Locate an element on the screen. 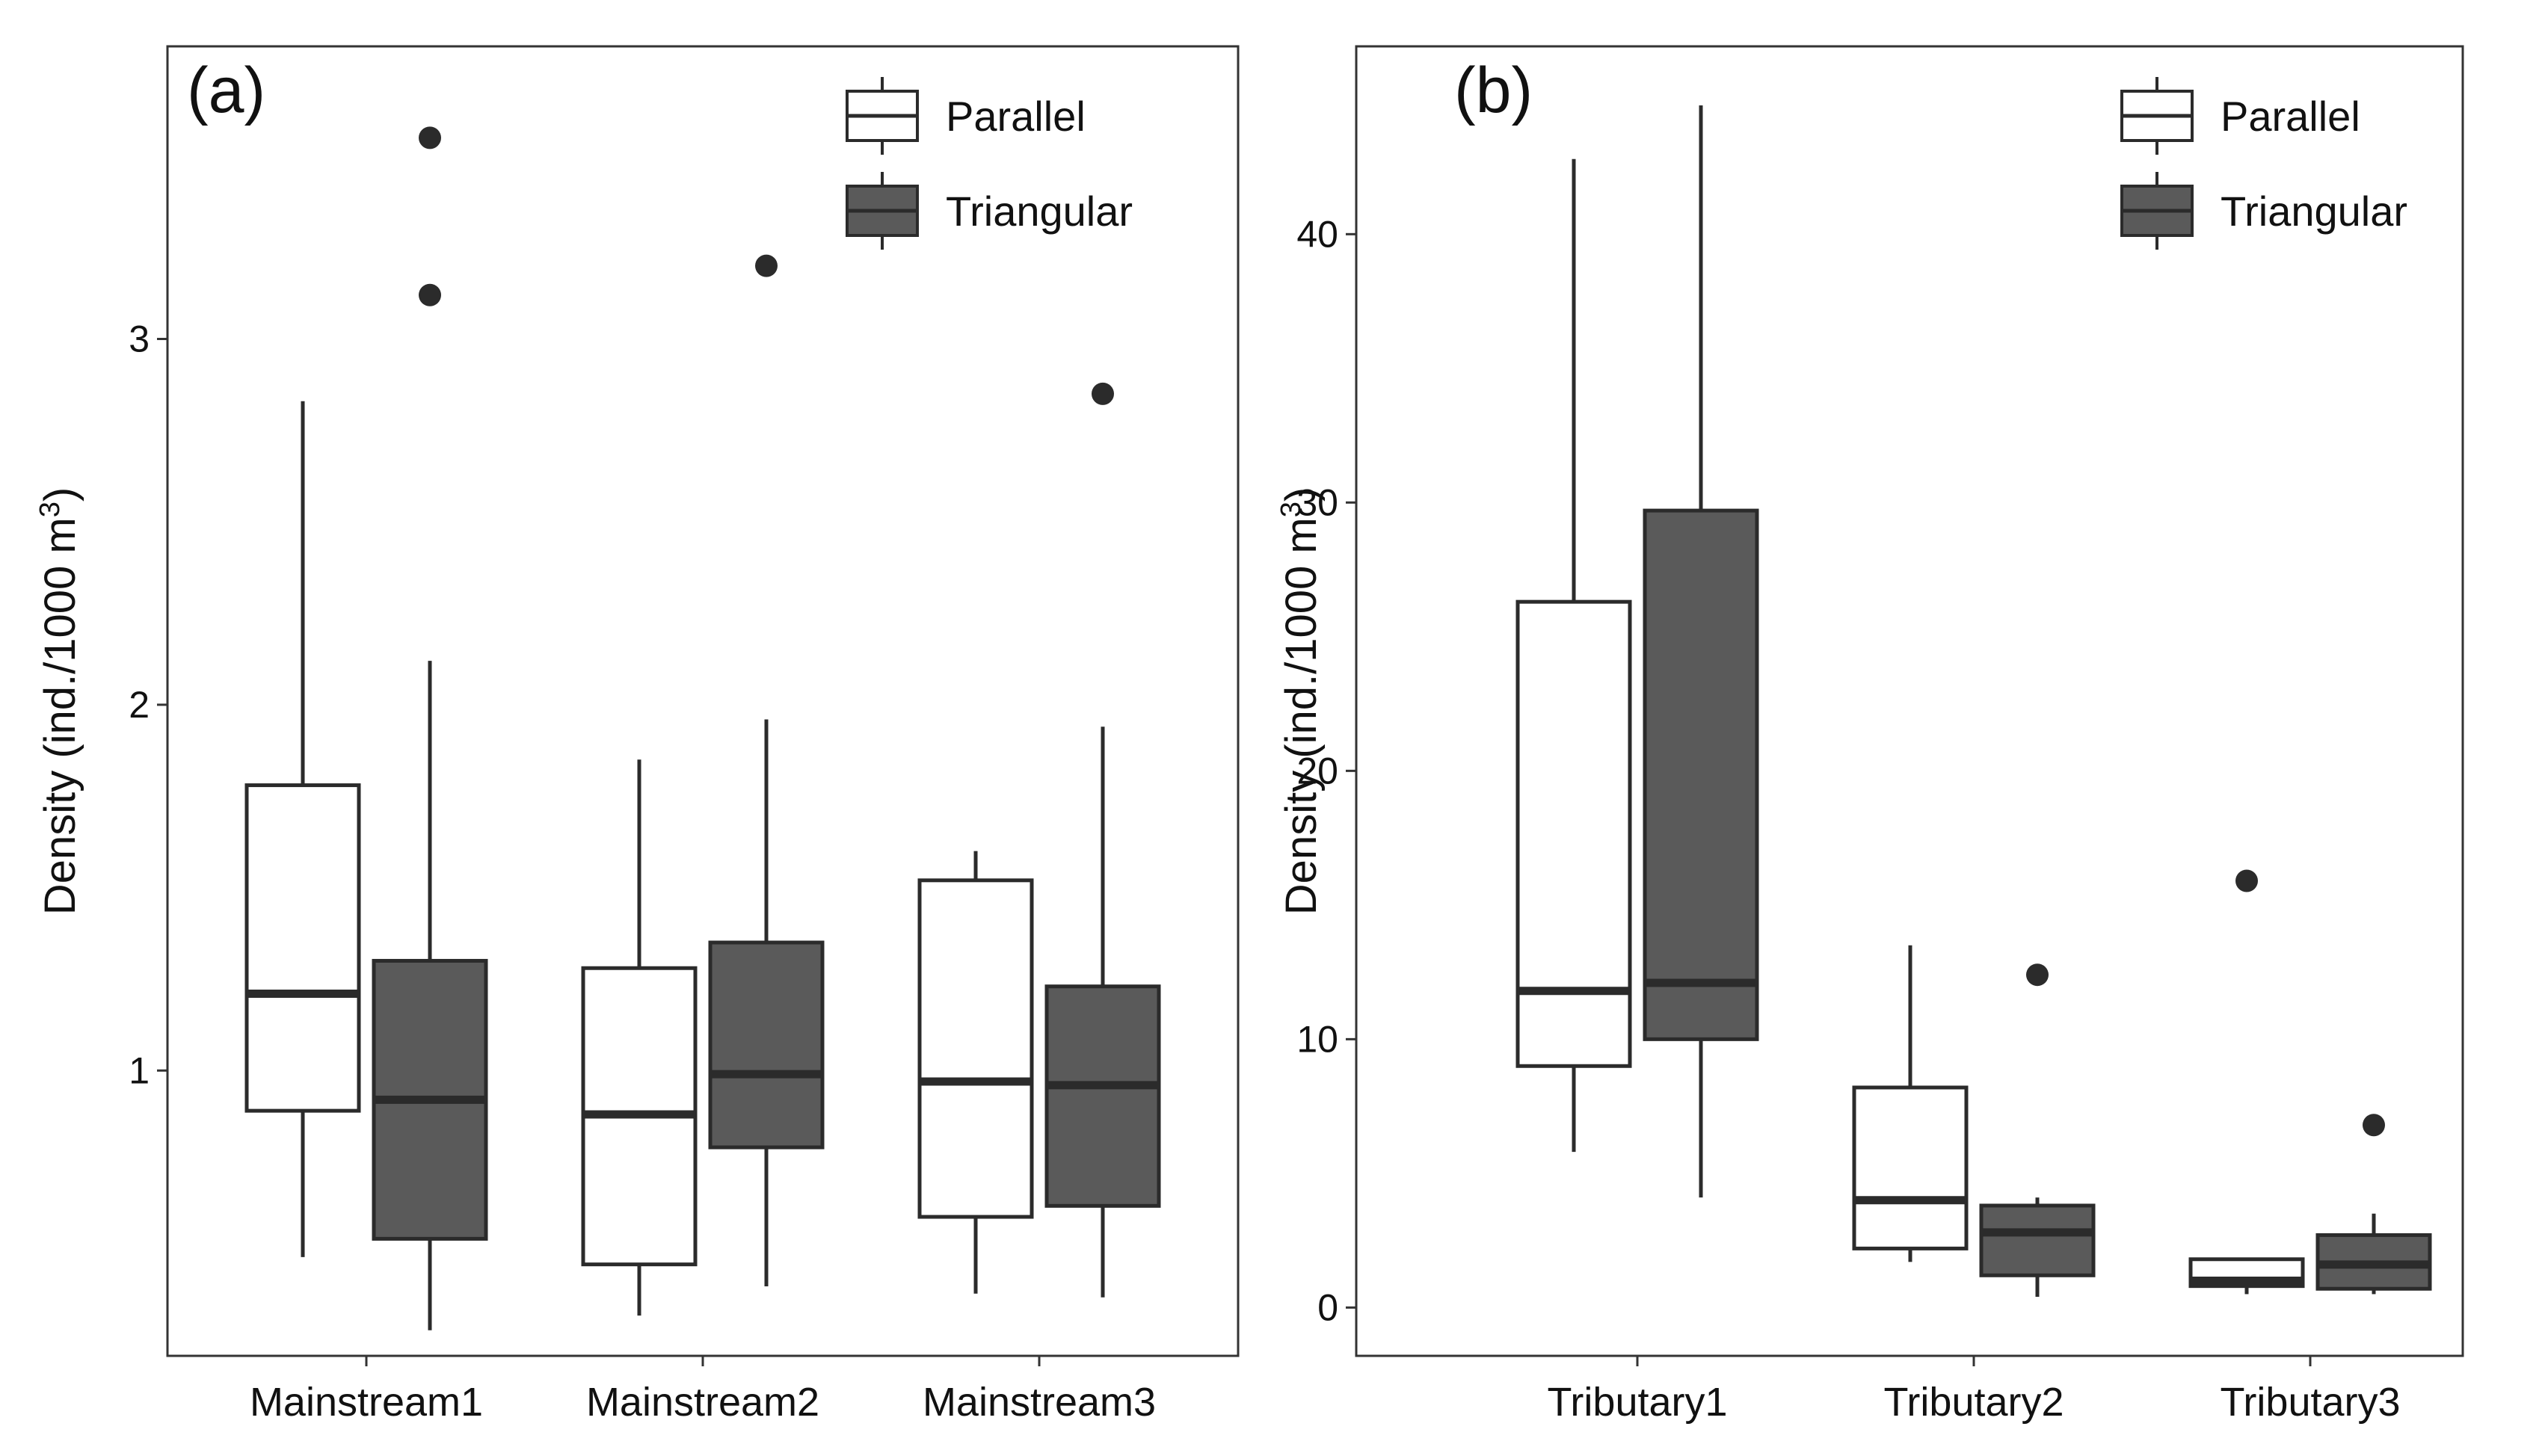  box-triangular-mainstream2 is located at coordinates (766, 770).